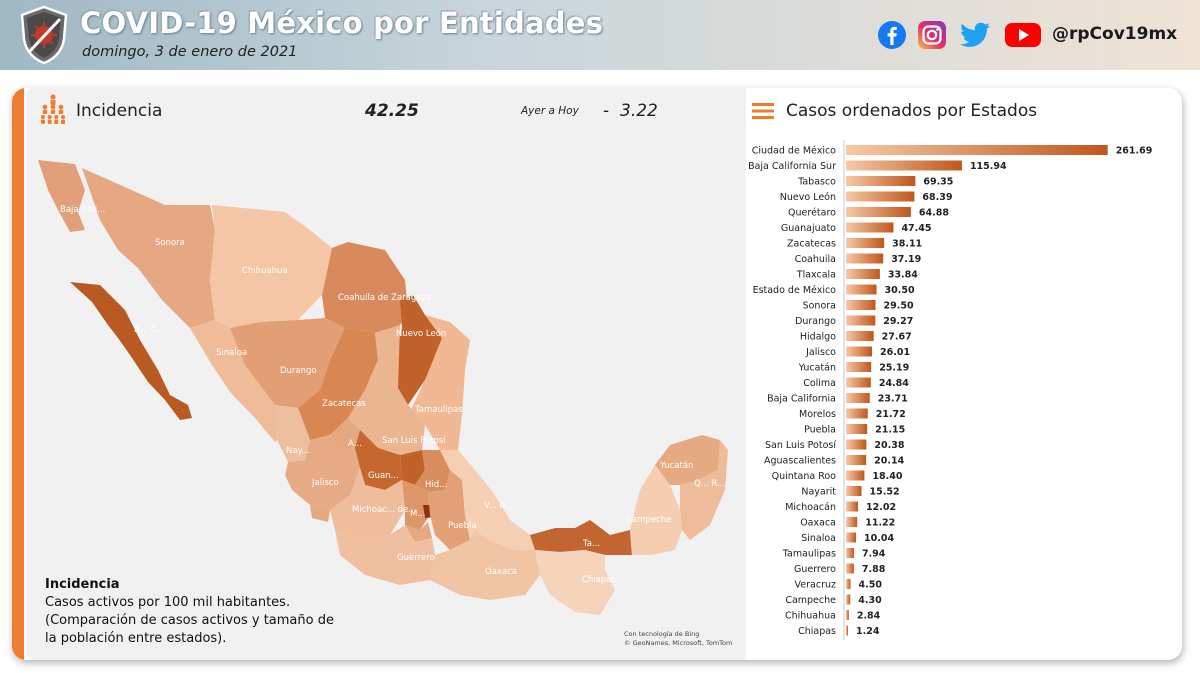  I want to click on value-label: 115.94, so click(988, 166).